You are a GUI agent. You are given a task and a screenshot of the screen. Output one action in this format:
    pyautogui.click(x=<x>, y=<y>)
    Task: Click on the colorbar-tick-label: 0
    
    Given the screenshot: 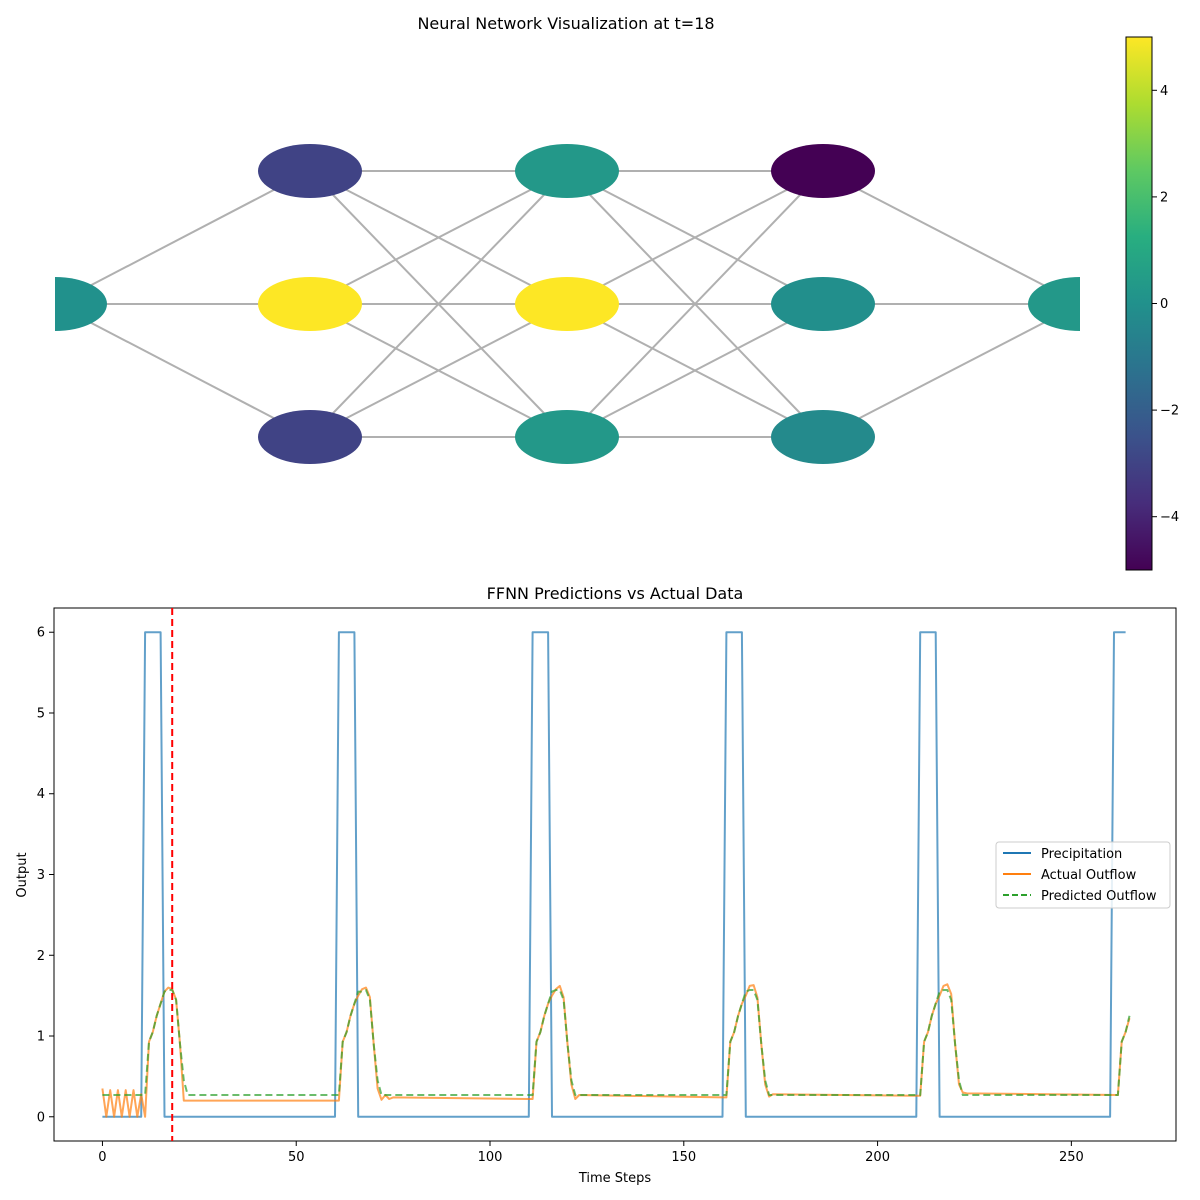 What is the action you would take?
    pyautogui.click(x=1164, y=304)
    